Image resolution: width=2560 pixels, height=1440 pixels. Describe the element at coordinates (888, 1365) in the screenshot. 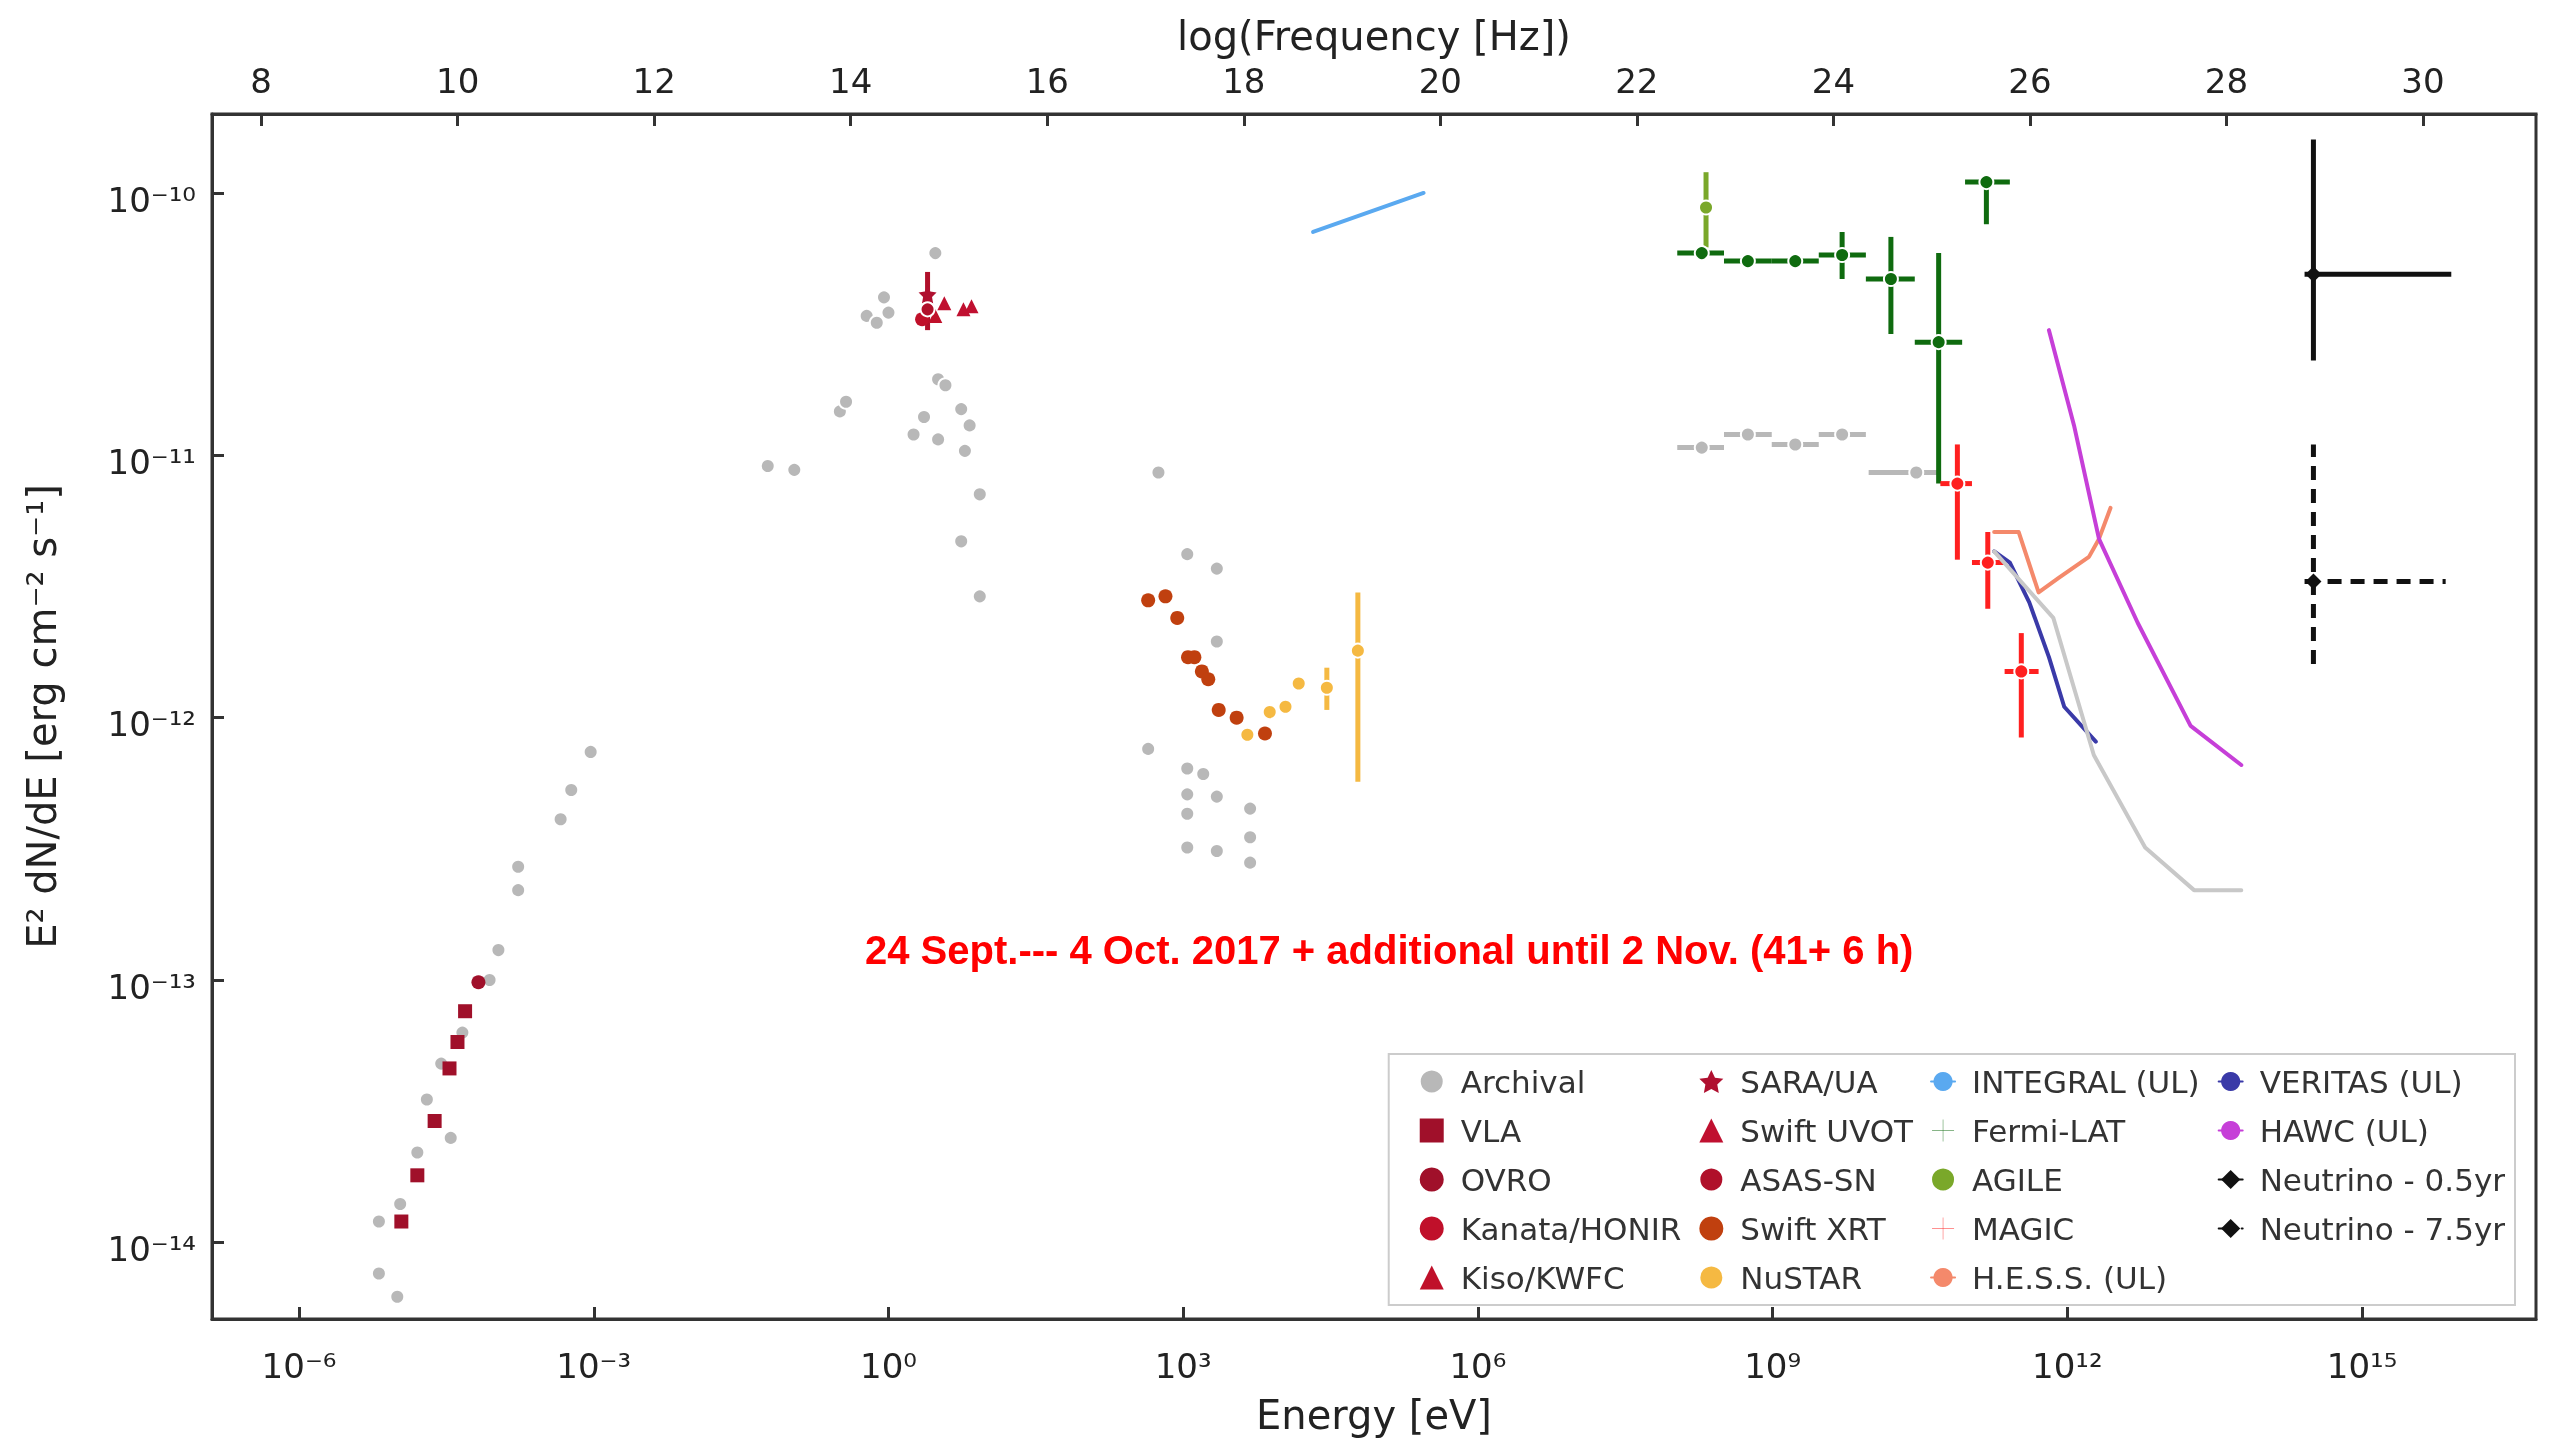

I see `x-tick-label: 10⁰` at that location.